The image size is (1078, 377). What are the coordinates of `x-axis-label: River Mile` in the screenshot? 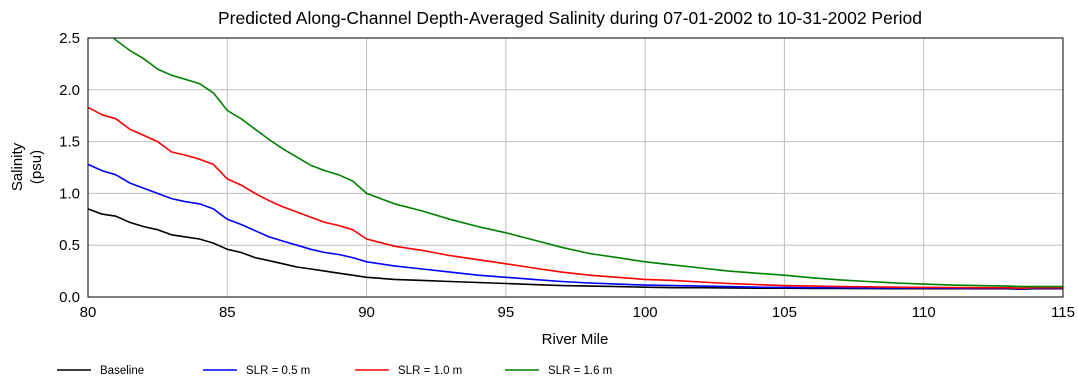 It's located at (575, 339).